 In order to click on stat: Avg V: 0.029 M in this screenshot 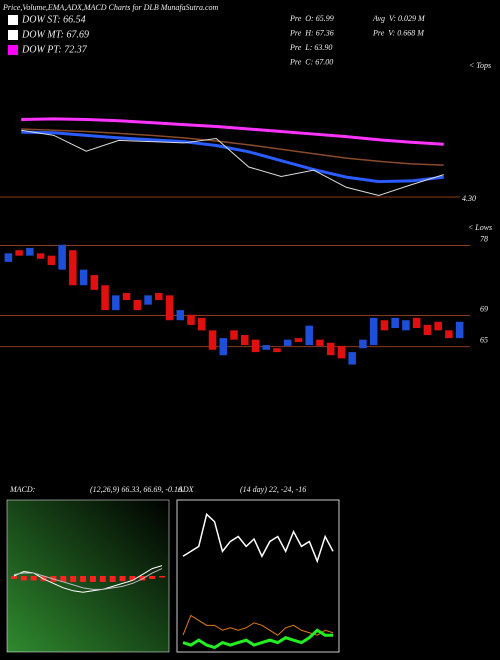, I will do `click(399, 18)`.